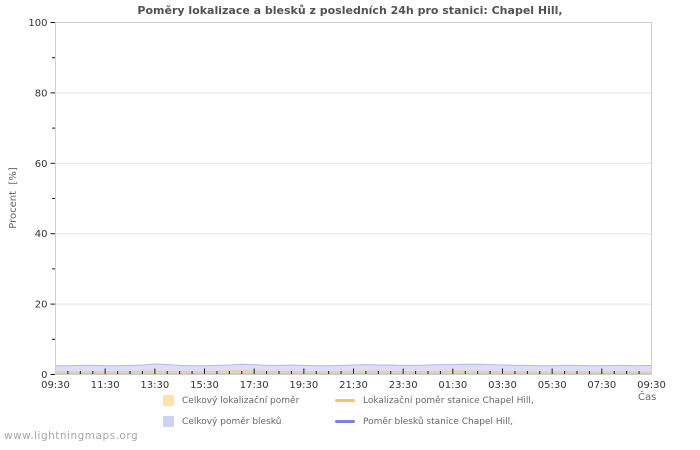  Describe the element at coordinates (353, 385) in the screenshot. I see `x-tick-label: 21:30` at that location.